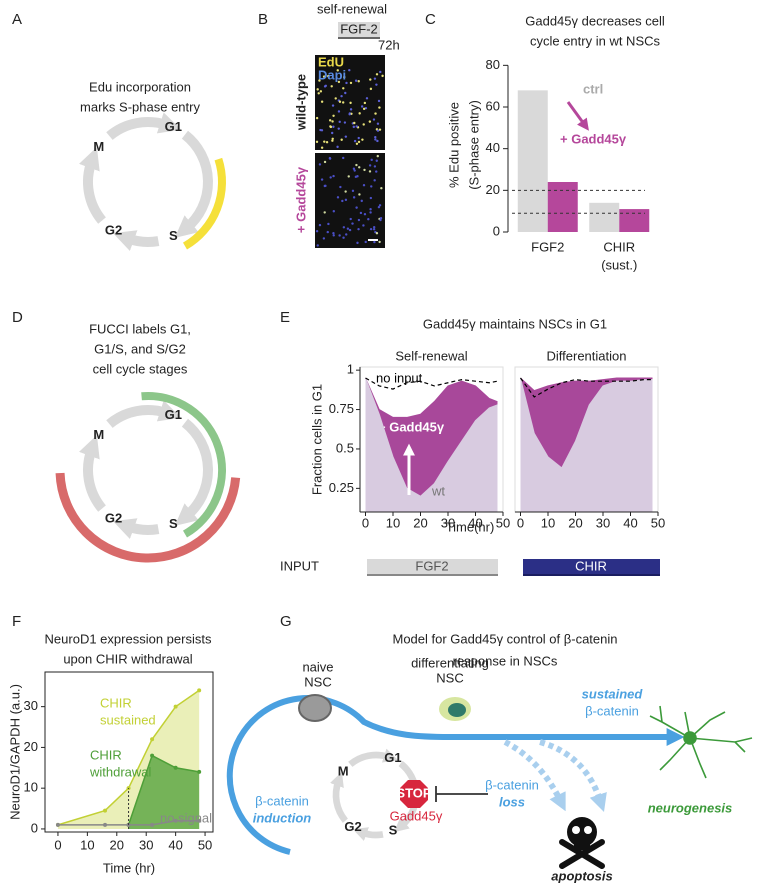 Image resolution: width=757 pixels, height=885 pixels. What do you see at coordinates (389, 44) in the screenshot?
I see `duration: 72h` at bounding box center [389, 44].